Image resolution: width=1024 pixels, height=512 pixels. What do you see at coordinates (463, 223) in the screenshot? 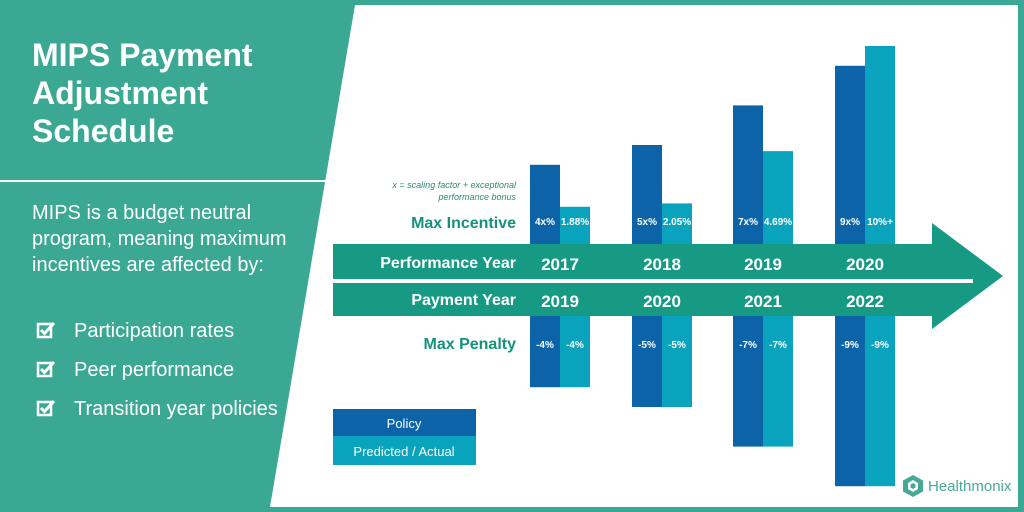
I see `max-incentive-label: Max Incentive` at bounding box center [463, 223].